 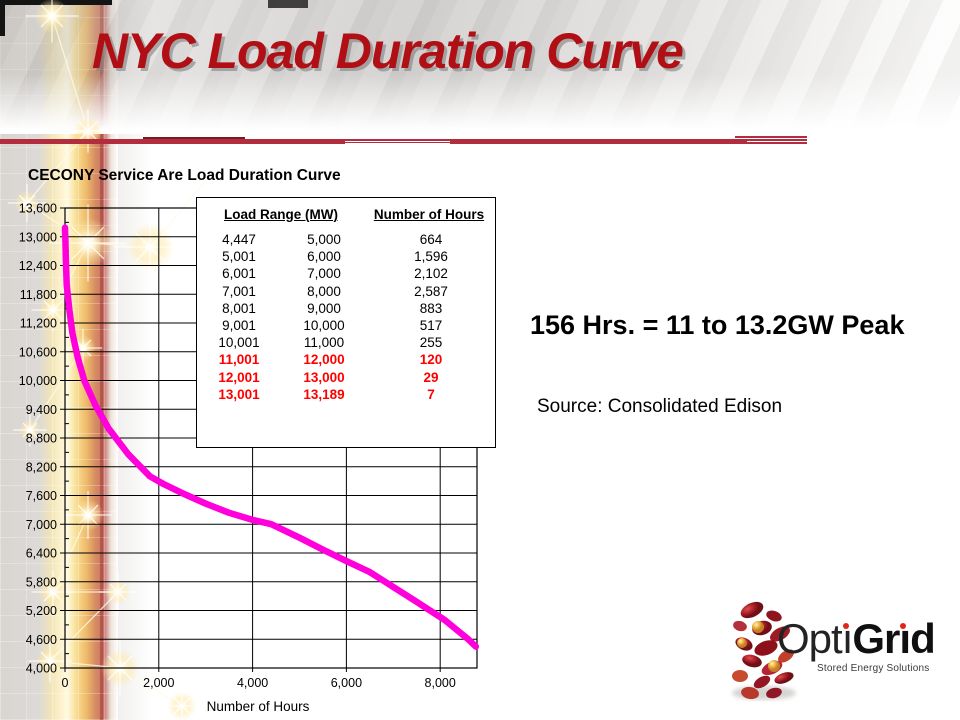 What do you see at coordinates (429, 214) in the screenshot?
I see `table-header-hours: Number of Hours` at bounding box center [429, 214].